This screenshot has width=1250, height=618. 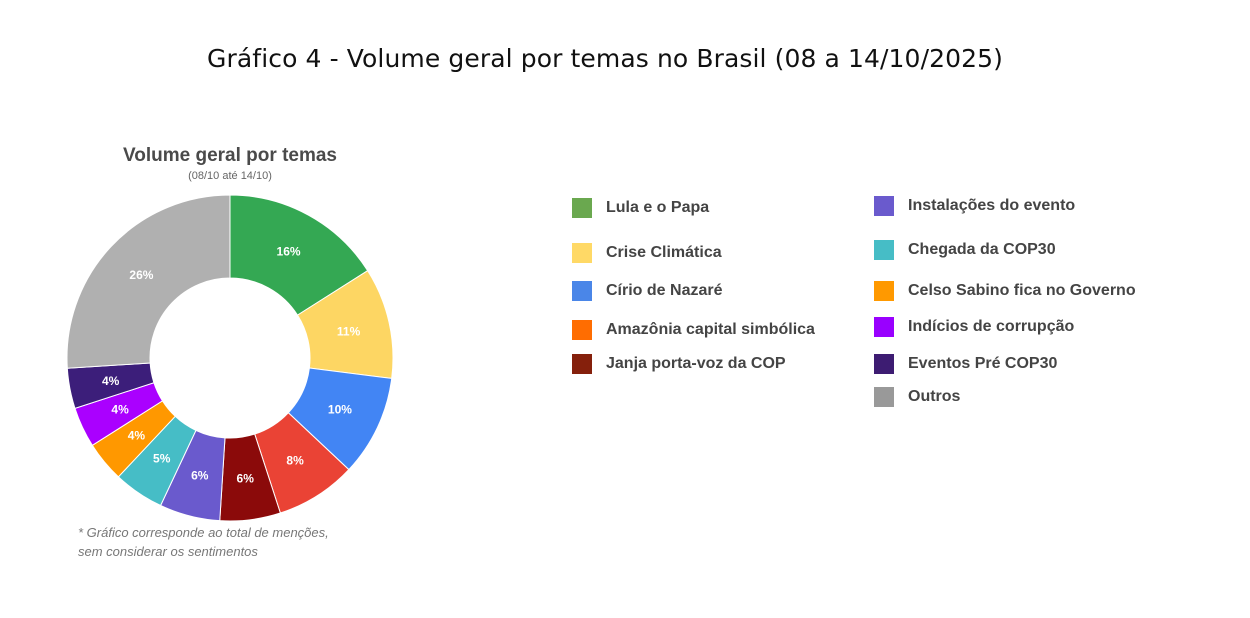 I want to click on legend-label: Crise Climática, so click(x=664, y=252).